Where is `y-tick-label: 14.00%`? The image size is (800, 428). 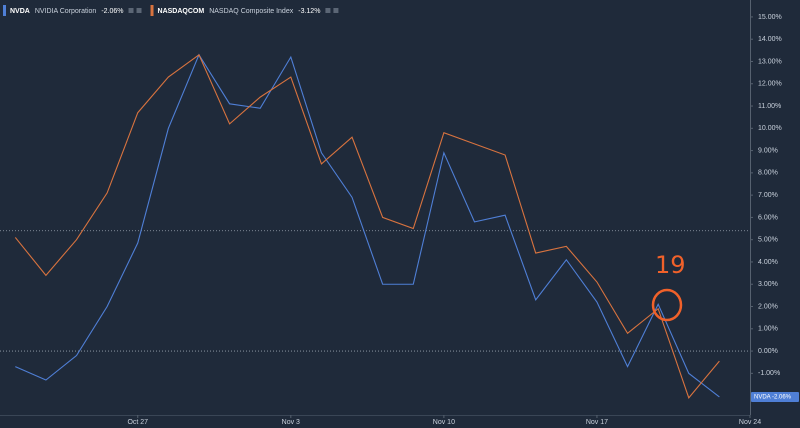
y-tick-label: 14.00% is located at coordinates (770, 39).